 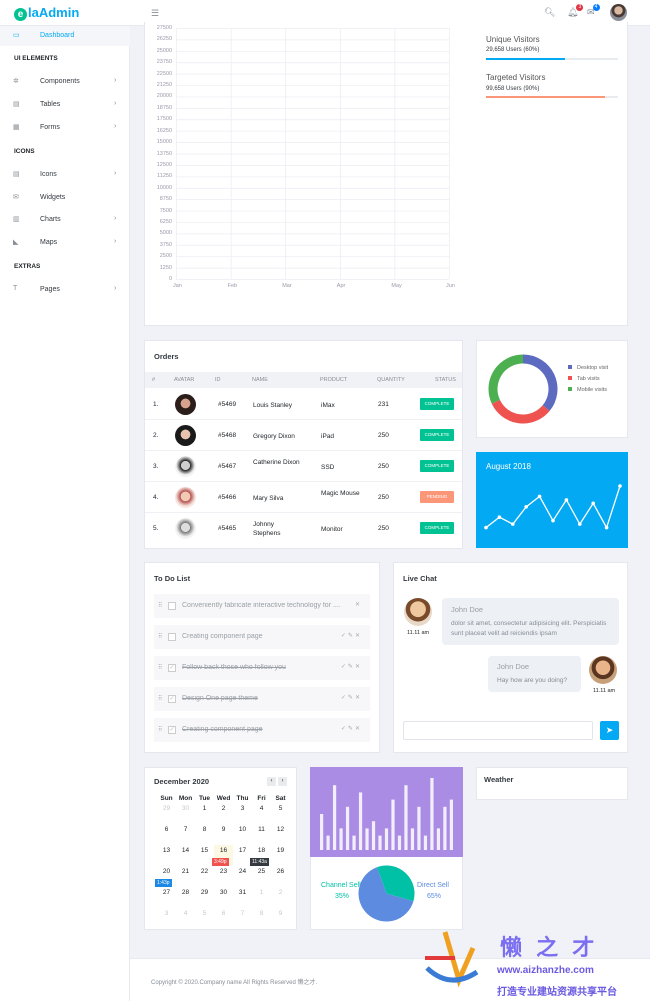 I want to click on row-divider, so click(x=303, y=419).